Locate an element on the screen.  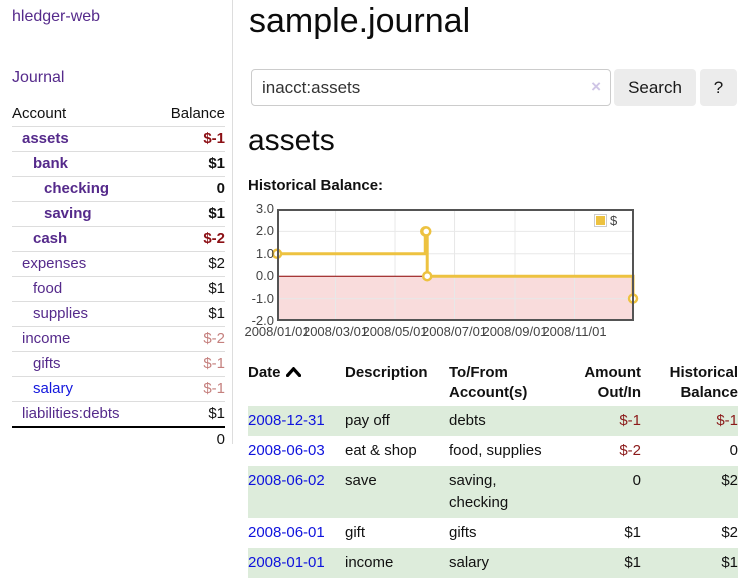
account-row: saving $1 is located at coordinates (118, 214).